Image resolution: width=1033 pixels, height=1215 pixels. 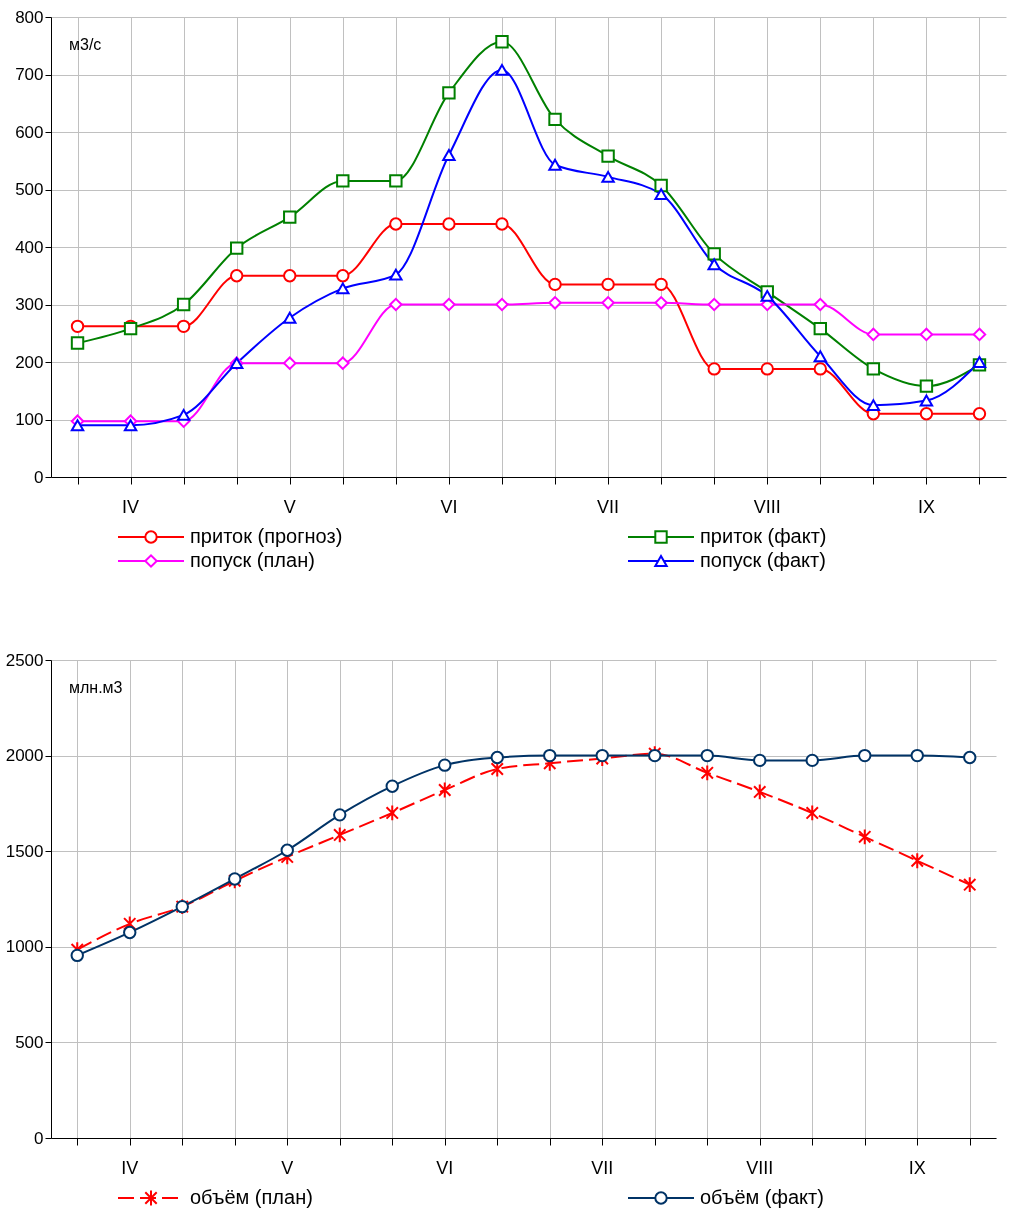 What do you see at coordinates (763, 536) in the screenshot?
I see `legend-label: приток (факт)` at bounding box center [763, 536].